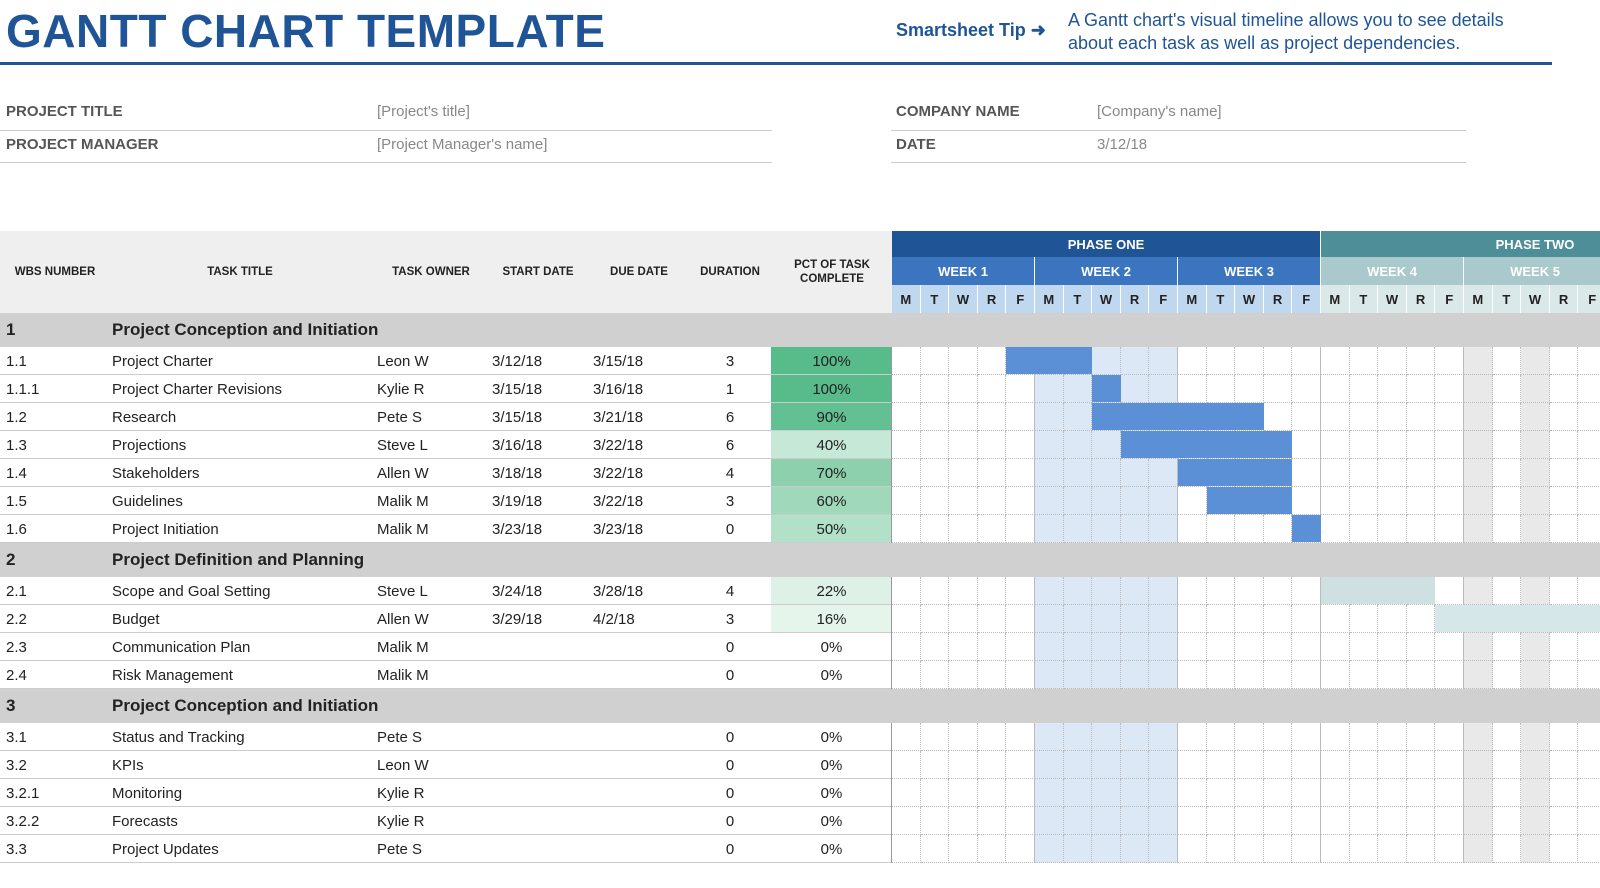  What do you see at coordinates (136, 619) in the screenshot?
I see `task-title: Budget` at bounding box center [136, 619].